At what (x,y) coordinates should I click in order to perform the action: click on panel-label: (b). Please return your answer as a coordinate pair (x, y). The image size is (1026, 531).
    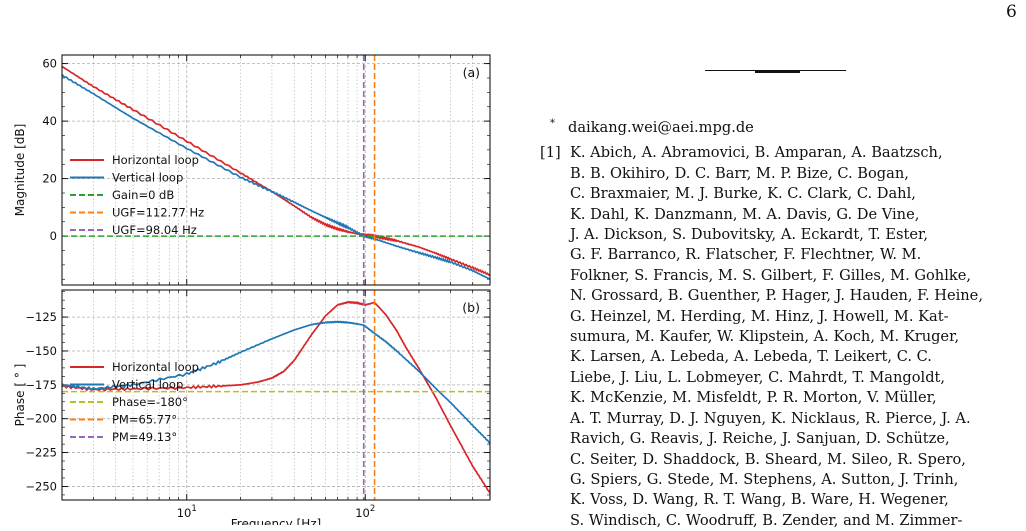
    Looking at the image, I should click on (471, 307).